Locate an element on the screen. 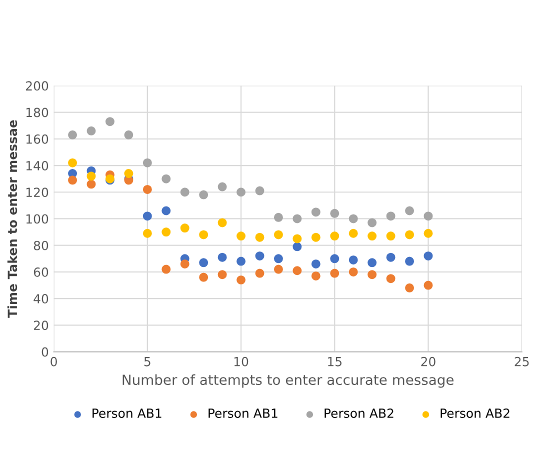  x-tick-label: 25 is located at coordinates (521, 361).